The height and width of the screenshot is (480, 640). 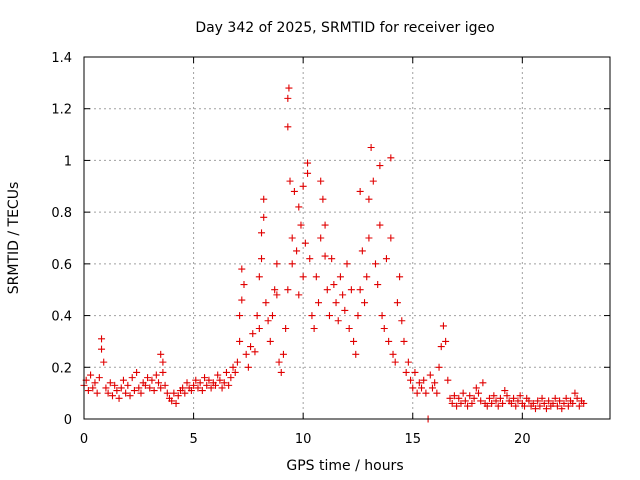 I want to click on y-tick-label: 1.2, so click(x=61, y=110).